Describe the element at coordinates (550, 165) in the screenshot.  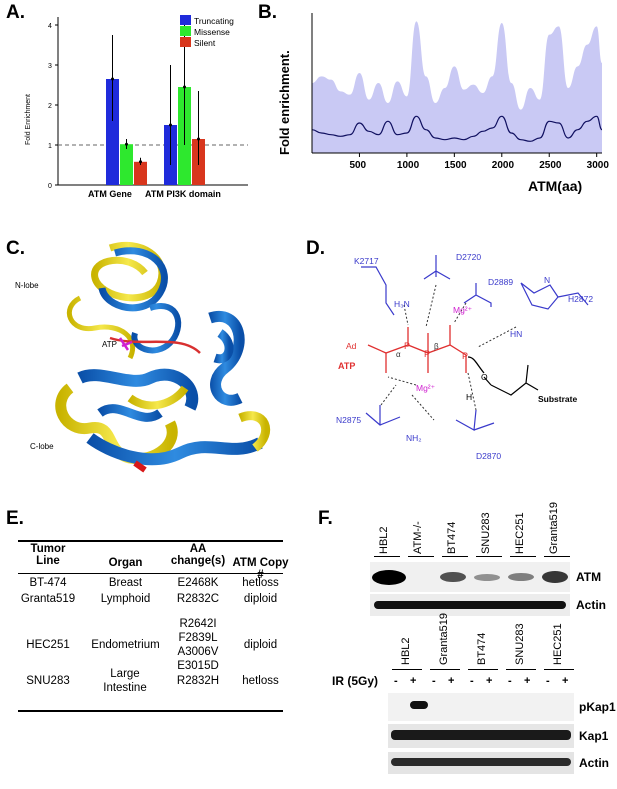
I see `chart-b-xtick-label: 2500` at that location.